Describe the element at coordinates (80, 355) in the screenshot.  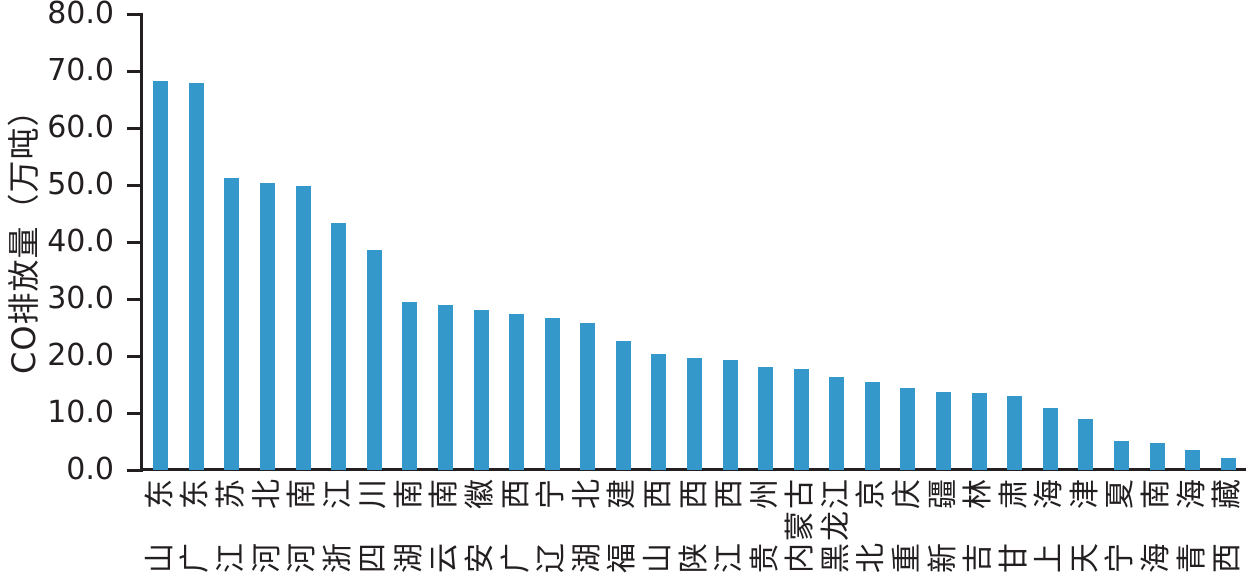
I see `y-tick-label: 20.0` at that location.